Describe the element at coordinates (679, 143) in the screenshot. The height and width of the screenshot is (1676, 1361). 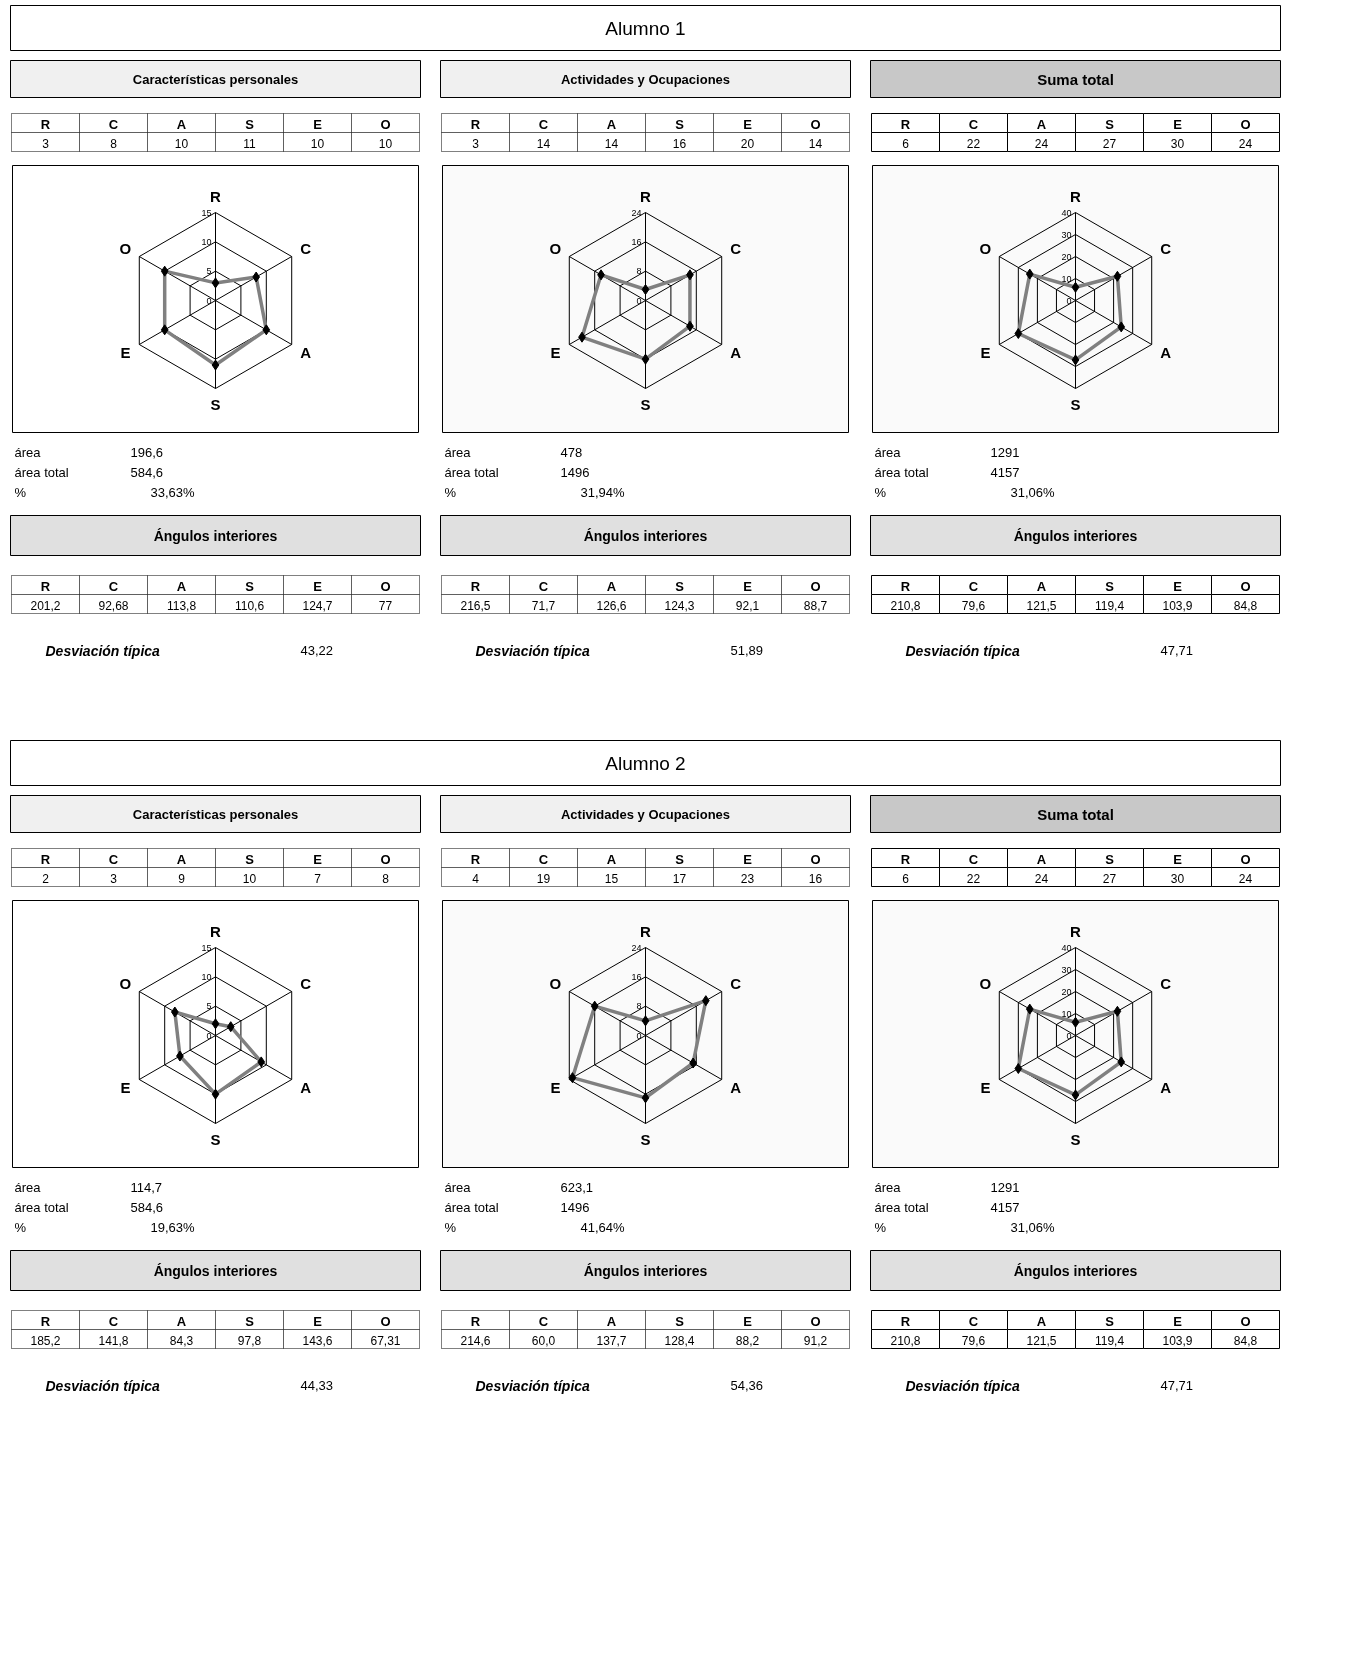
I see `data-label: 16` at that location.